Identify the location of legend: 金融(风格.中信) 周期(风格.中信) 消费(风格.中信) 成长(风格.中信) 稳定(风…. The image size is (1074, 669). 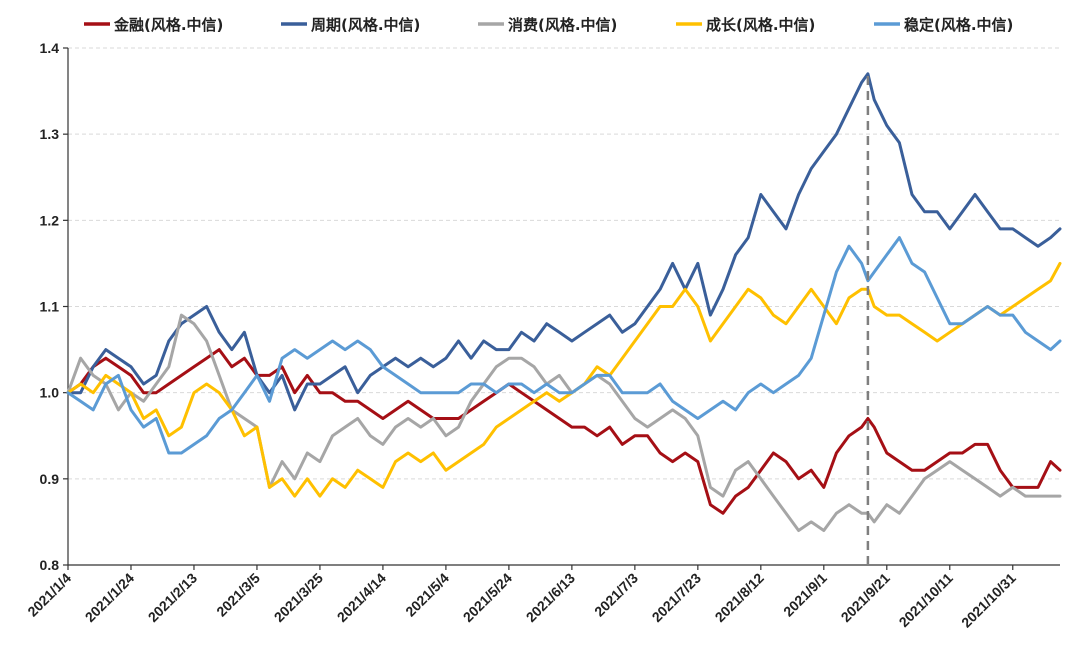
(548, 25).